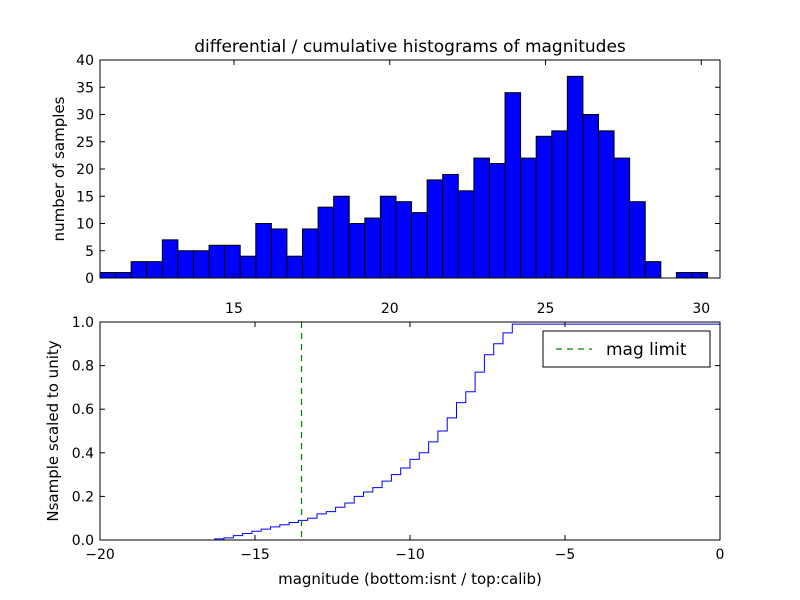  I want to click on y-tick-label: 20, so click(85, 170).